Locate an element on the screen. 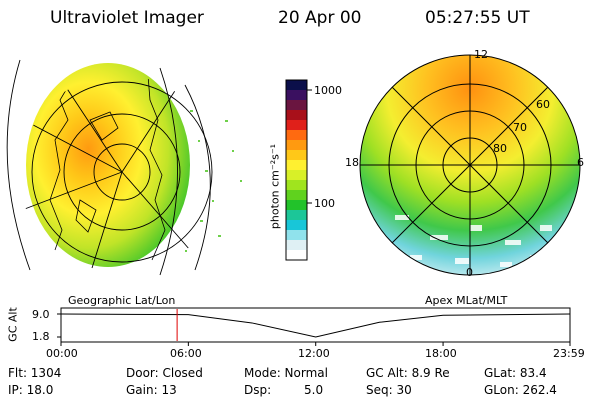 Image resolution: width=600 pixels, height=400 pixels. x-tick-2359: 23:59 is located at coordinates (569, 353).